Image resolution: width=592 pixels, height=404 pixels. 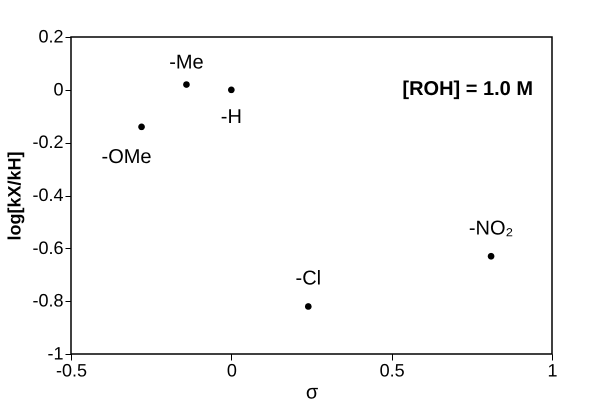 I want to click on x-tick-label: 1, so click(x=552, y=370).